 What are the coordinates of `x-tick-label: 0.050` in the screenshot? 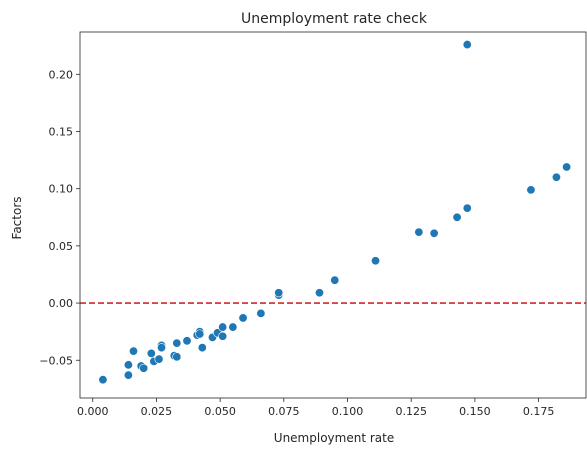 It's located at (220, 411).